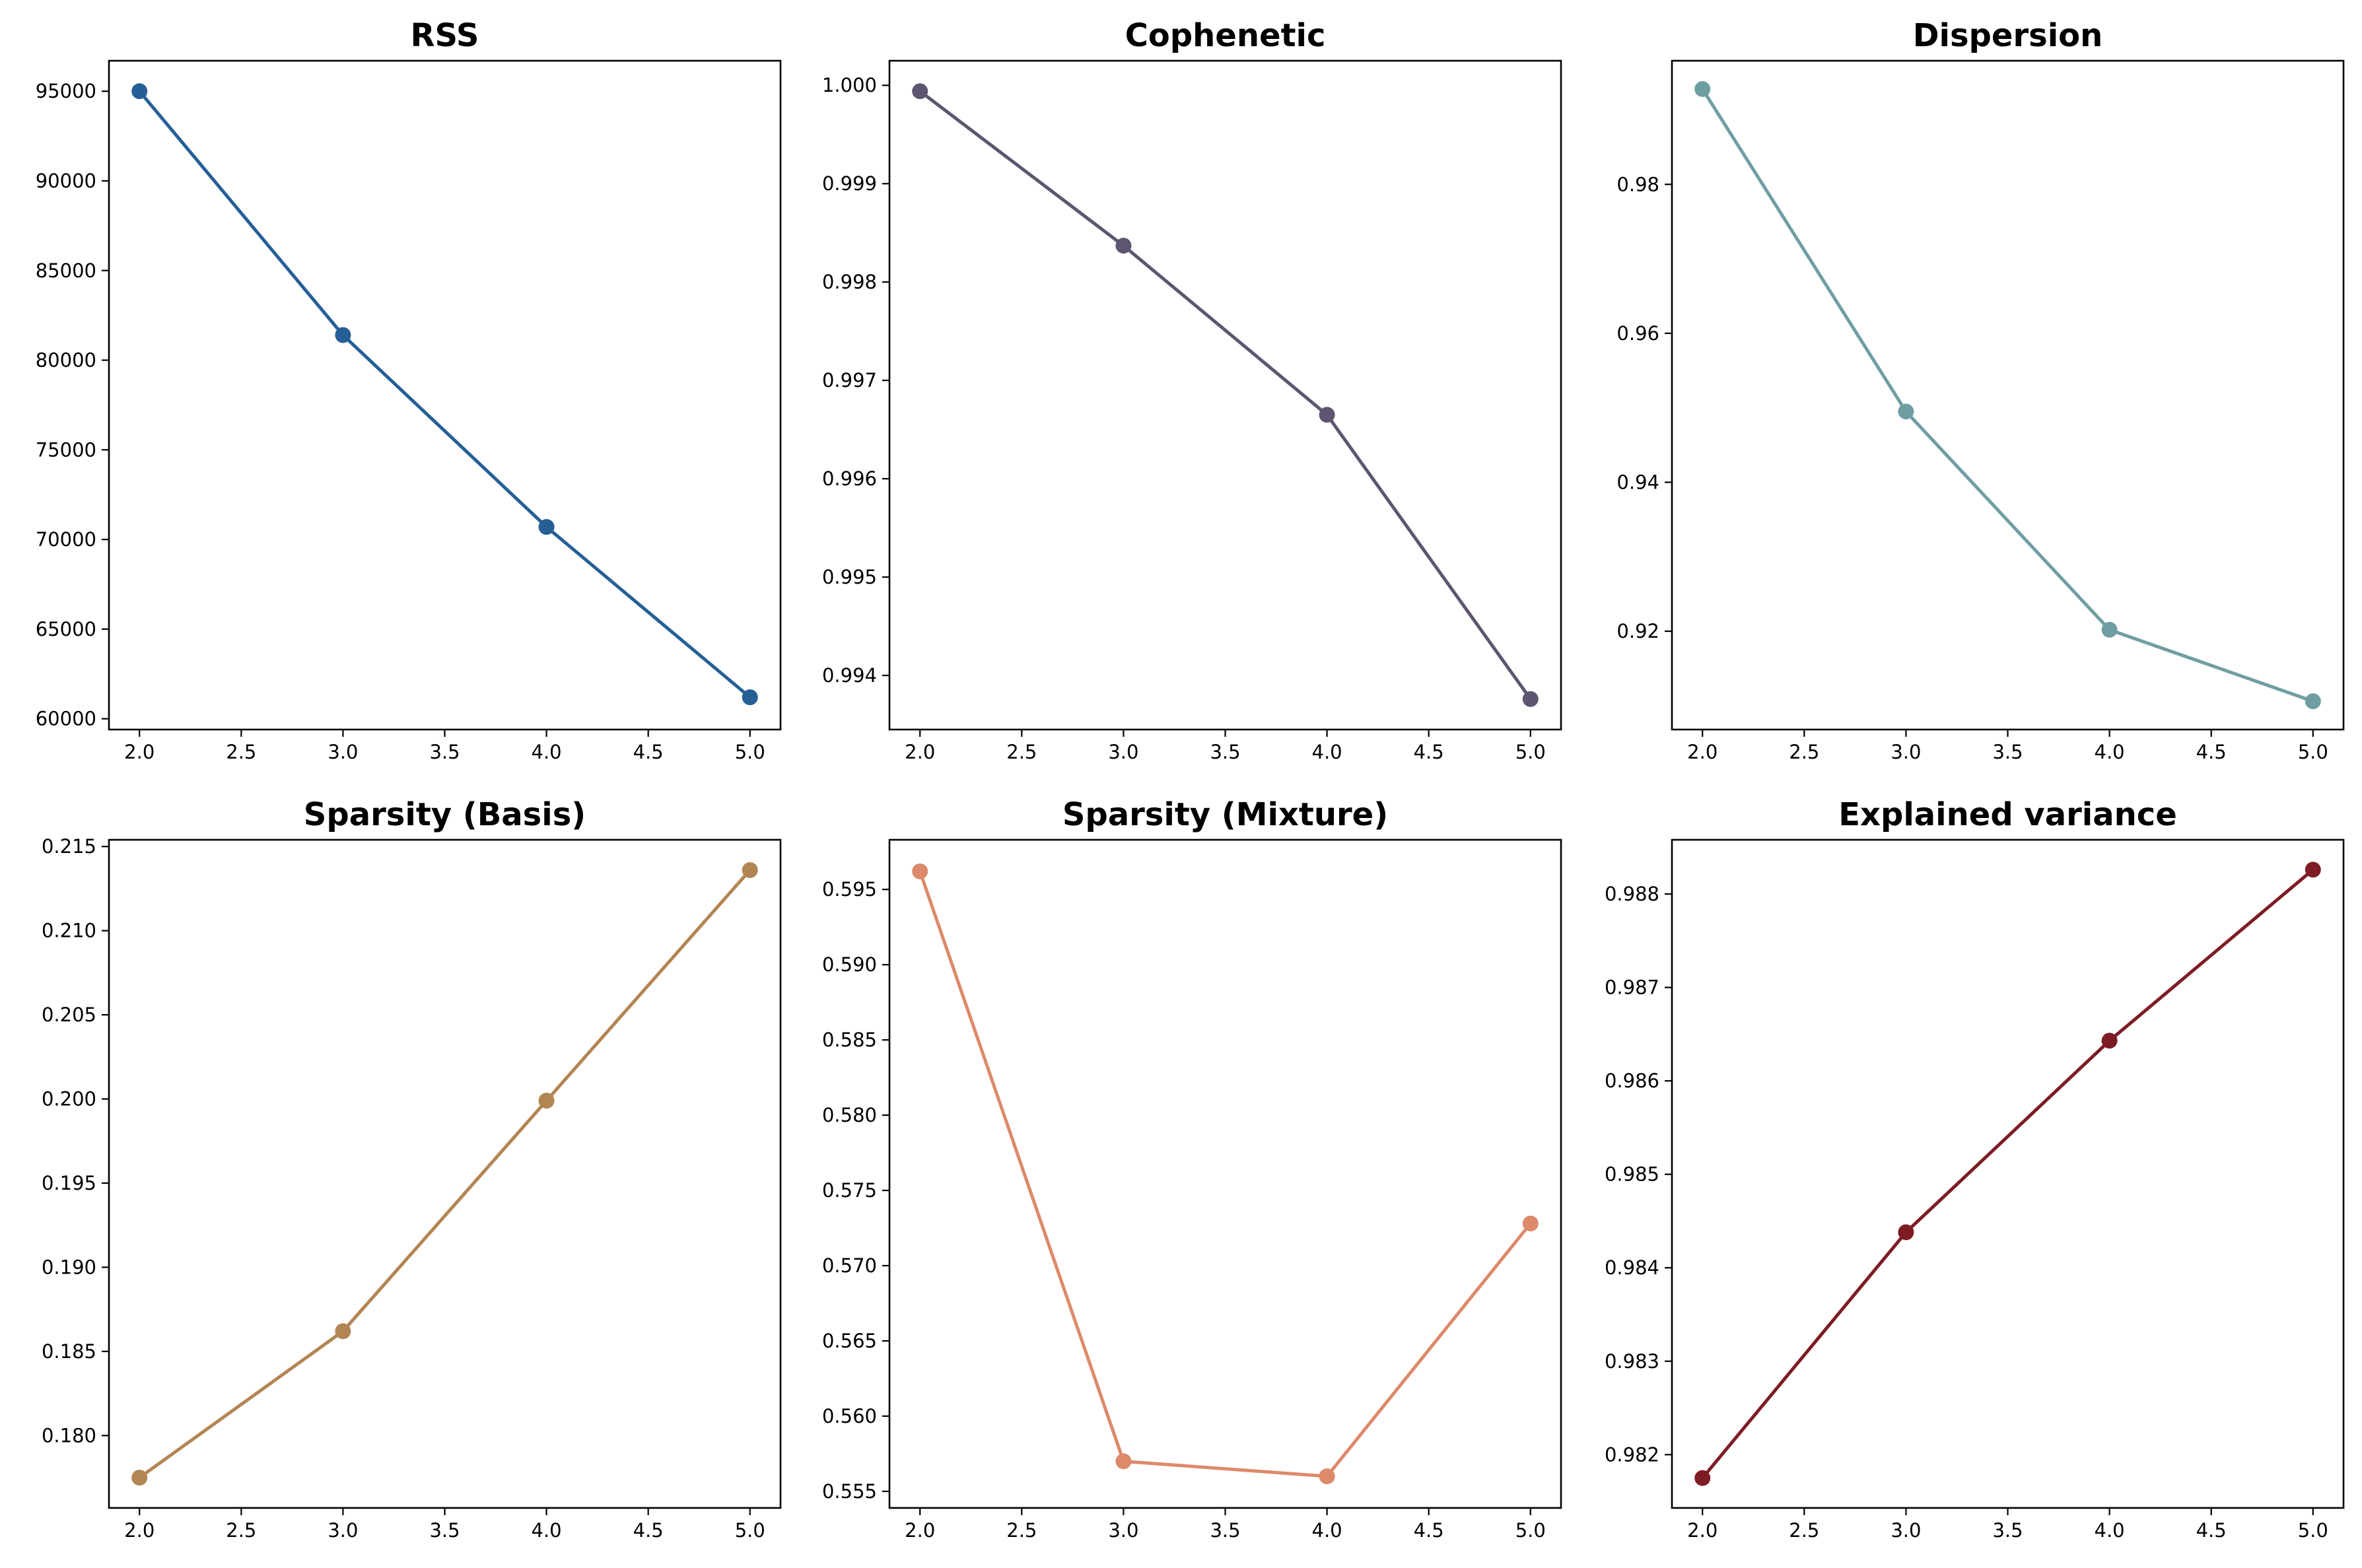 The width and height of the screenshot is (2362, 1568). Describe the element at coordinates (1638, 482) in the screenshot. I see `y-tick-label: 0.94` at that location.